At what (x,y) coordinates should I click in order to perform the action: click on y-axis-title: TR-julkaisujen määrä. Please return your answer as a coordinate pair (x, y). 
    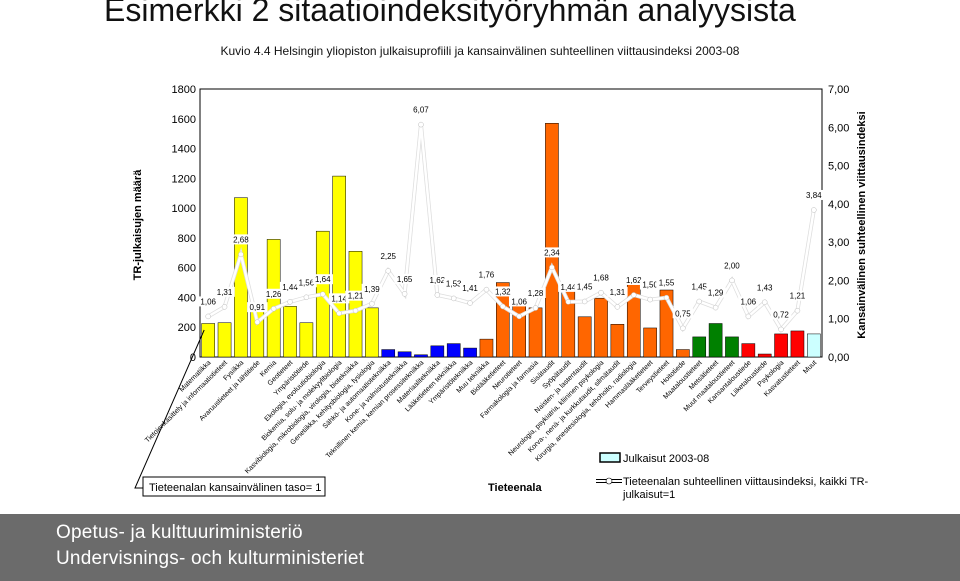
    Looking at the image, I should click on (138, 225).